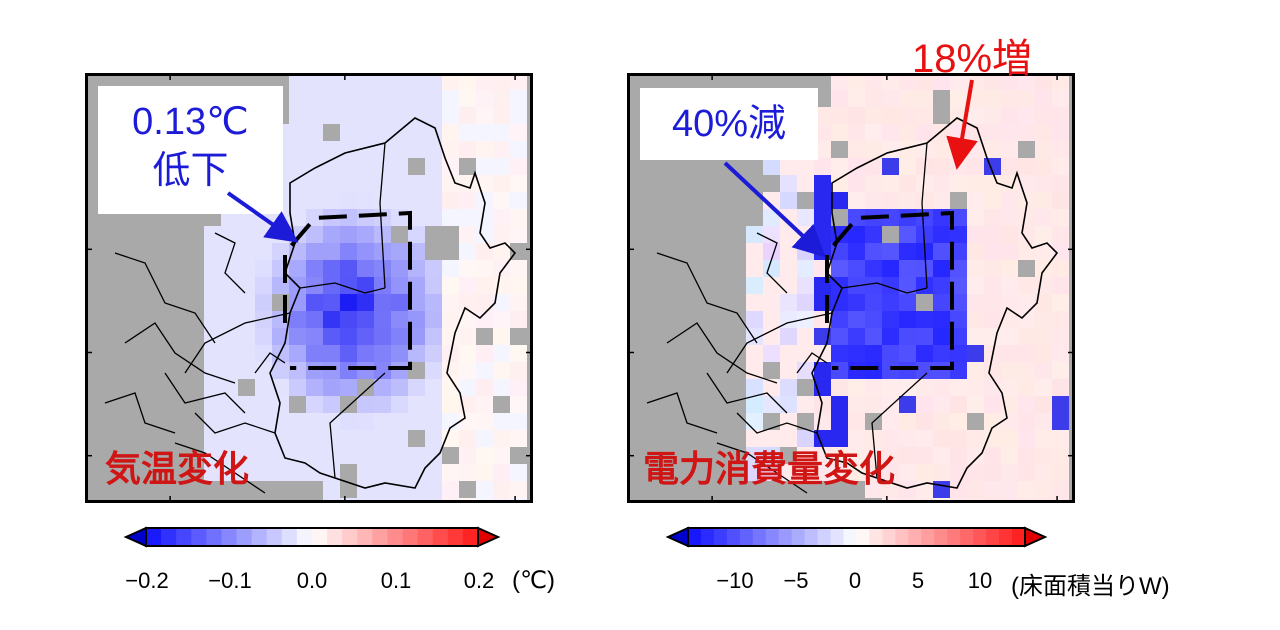 This screenshot has height=630, width=1280. Describe the element at coordinates (677, 537) in the screenshot. I see `electricity-colorbar-low-triangle` at that location.